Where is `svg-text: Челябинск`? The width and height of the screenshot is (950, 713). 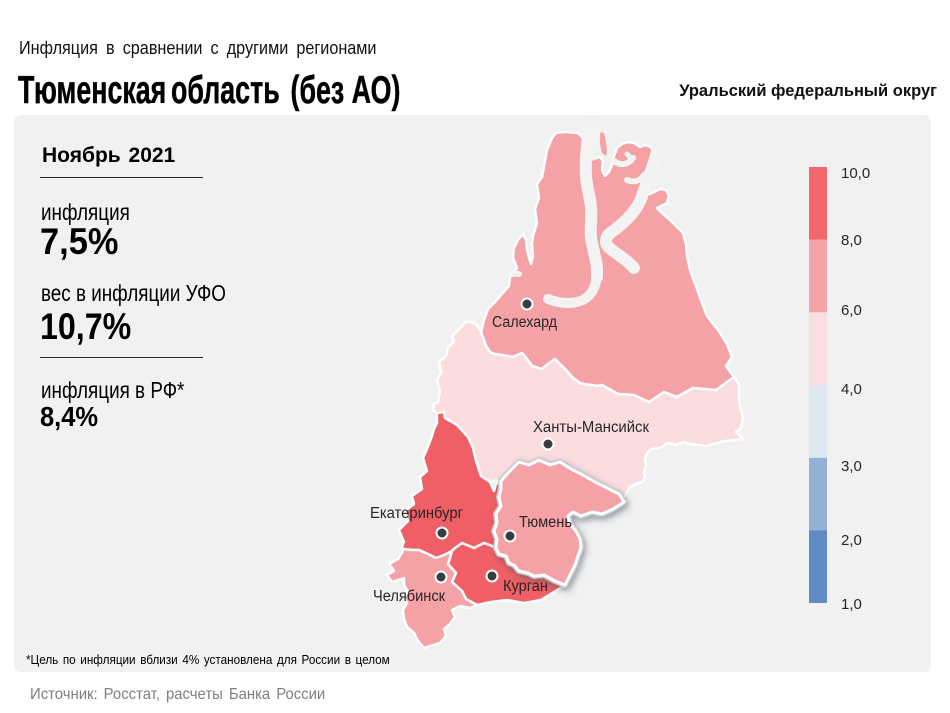
svg-text: Челябинск is located at coordinates (409, 596).